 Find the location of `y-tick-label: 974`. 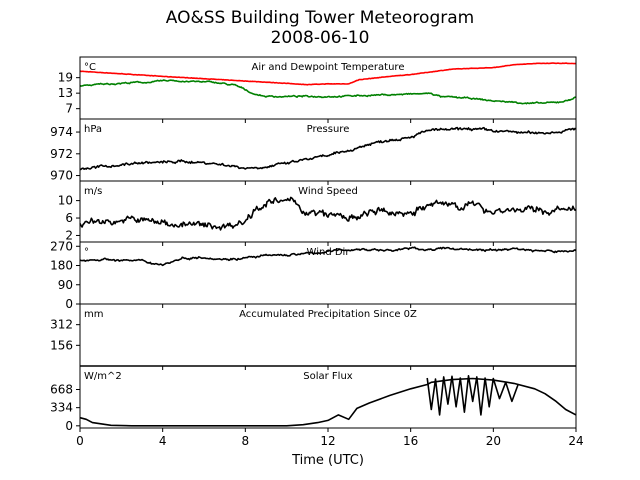

y-tick-label: 974 is located at coordinates (61, 132).